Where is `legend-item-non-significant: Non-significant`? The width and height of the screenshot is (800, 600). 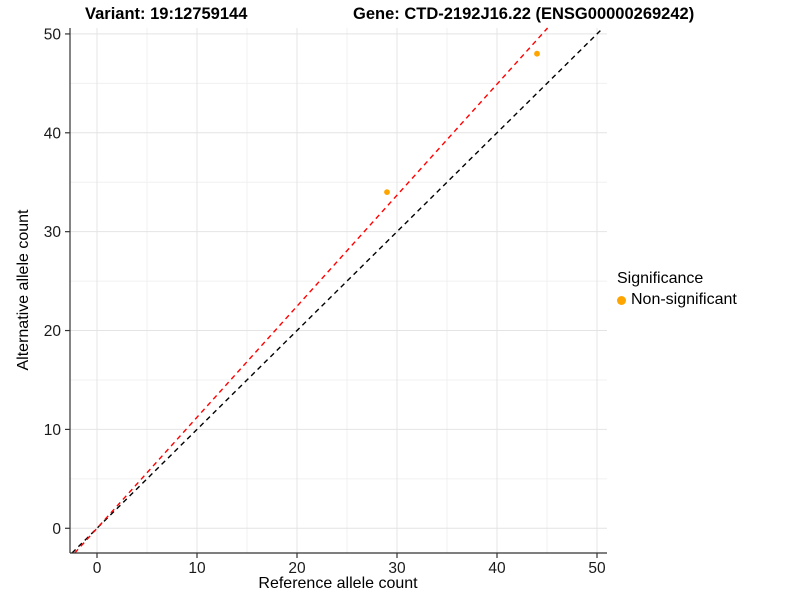
legend-item-non-significant: Non-significant is located at coordinates (677, 300).